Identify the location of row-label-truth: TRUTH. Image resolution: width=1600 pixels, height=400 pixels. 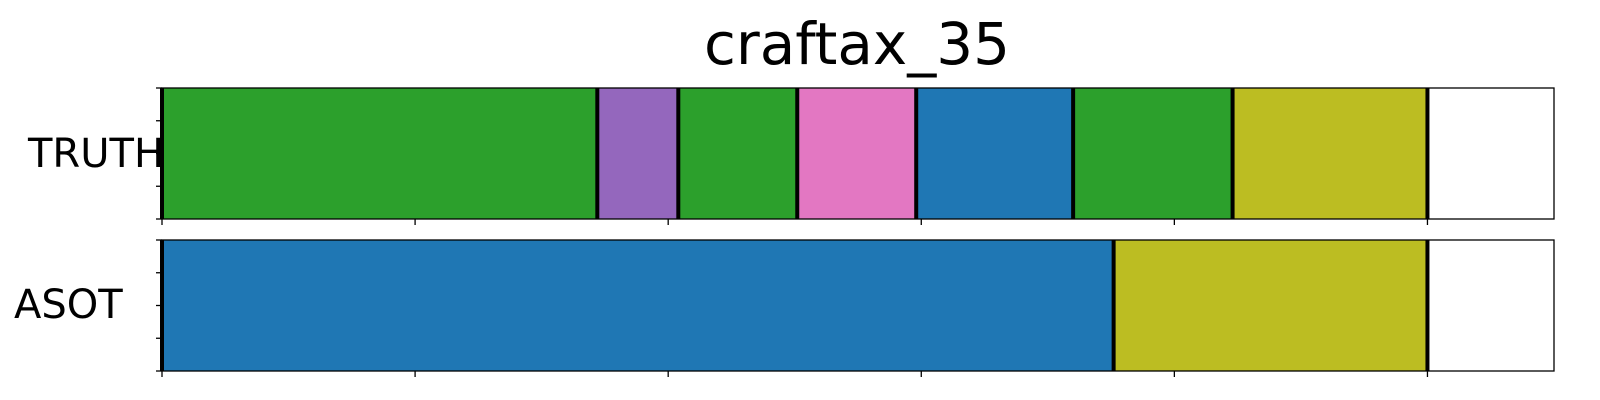
(95, 154).